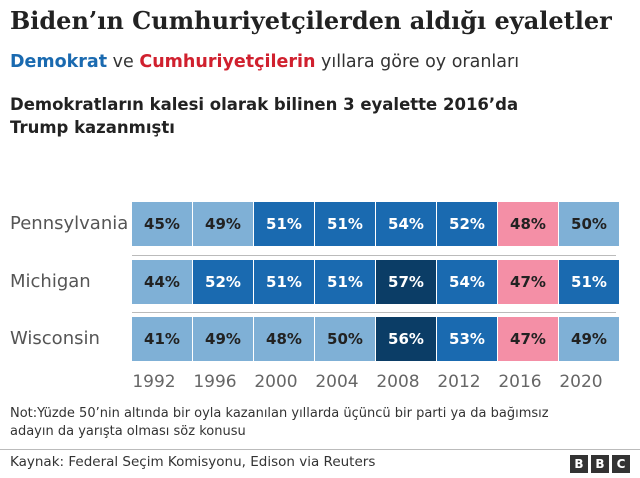 The image size is (640, 478). What do you see at coordinates (520, 382) in the screenshot?
I see `year-label: 2016` at bounding box center [520, 382].